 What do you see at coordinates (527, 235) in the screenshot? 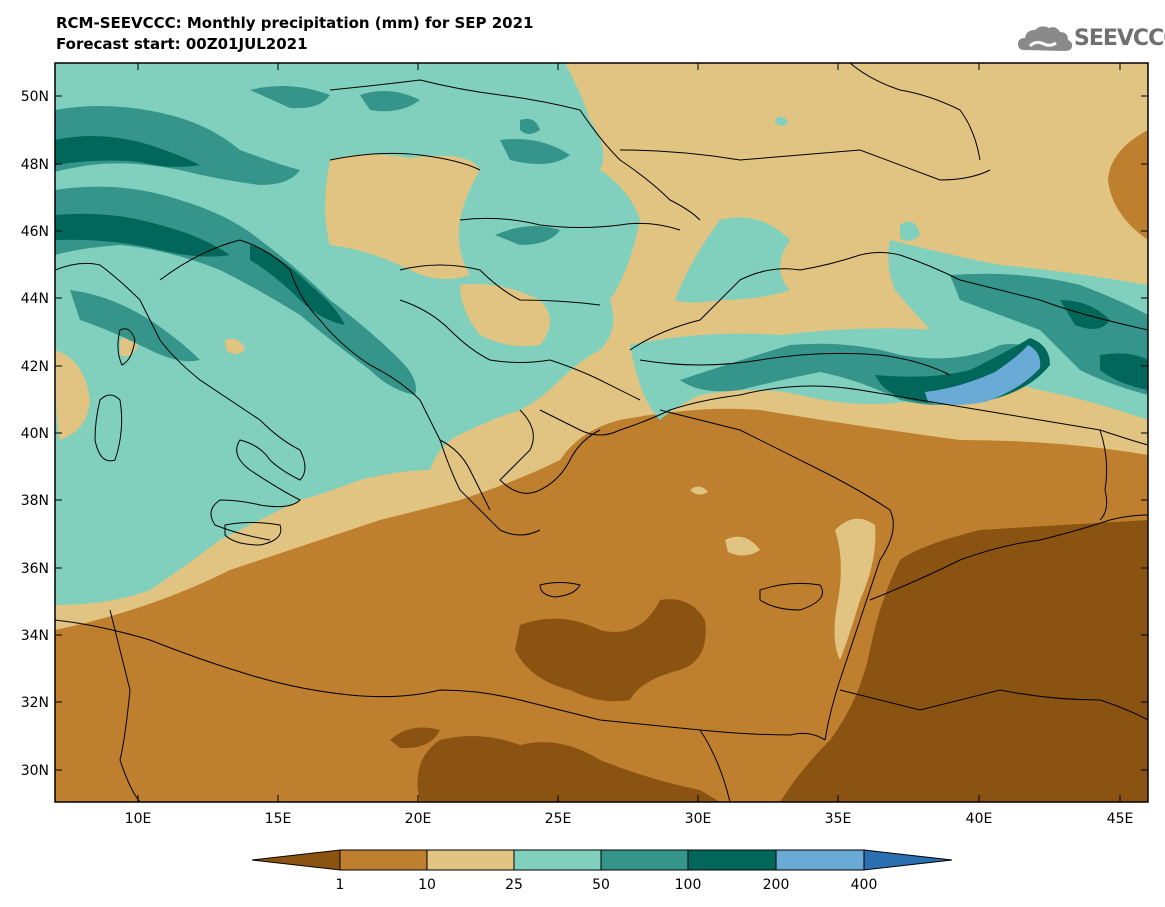
I see `band-50-100-romania` at bounding box center [527, 235].